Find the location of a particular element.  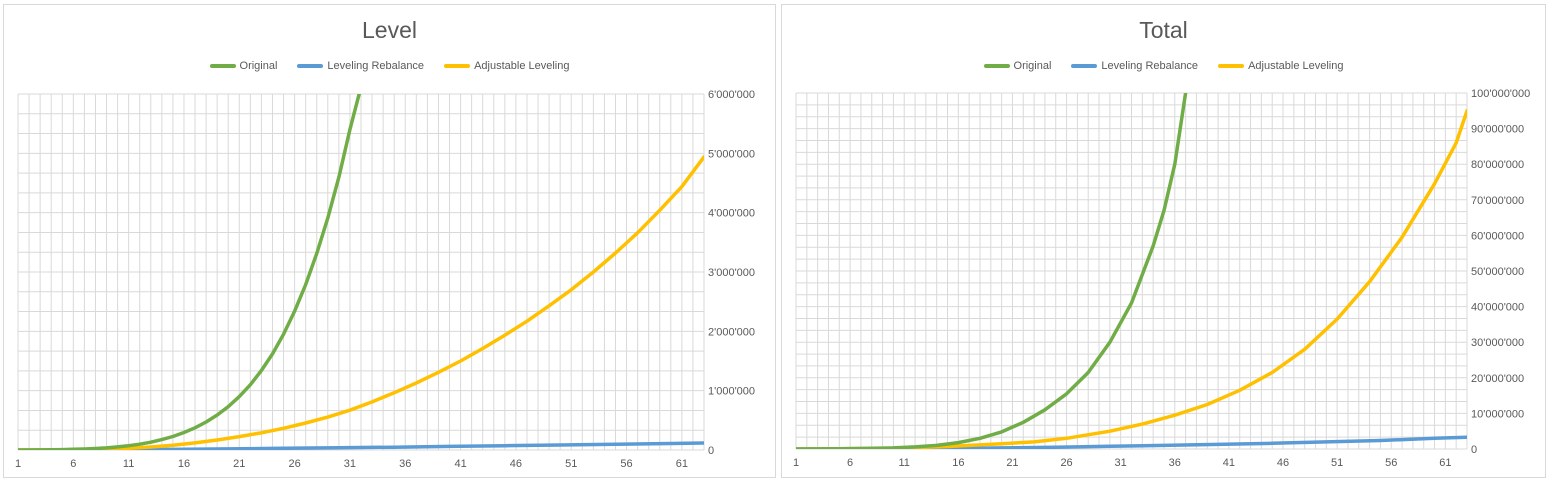

y-tick-label: 4'000'000 is located at coordinates (731, 214).